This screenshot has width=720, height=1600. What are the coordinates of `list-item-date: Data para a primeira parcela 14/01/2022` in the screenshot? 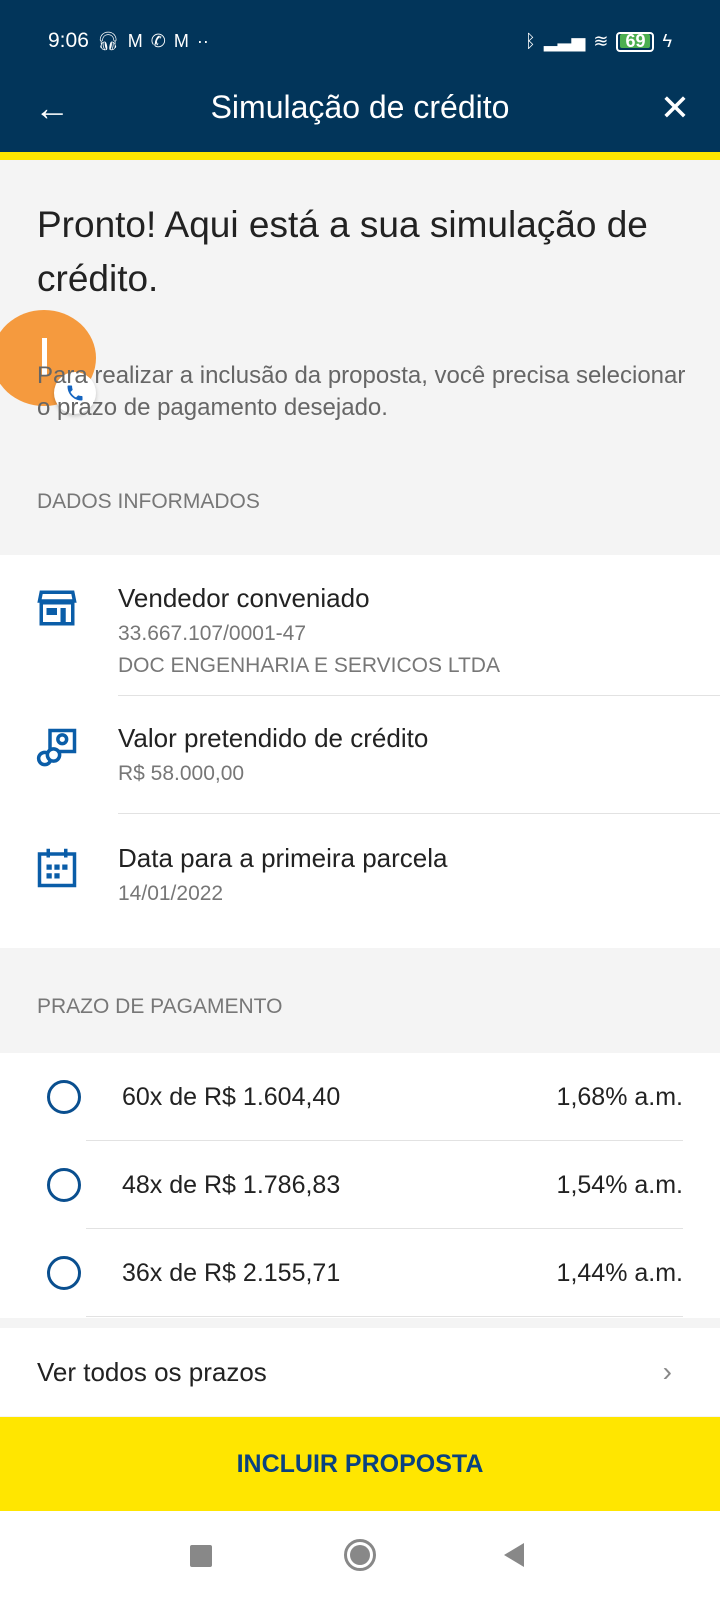 It's located at (360, 874).